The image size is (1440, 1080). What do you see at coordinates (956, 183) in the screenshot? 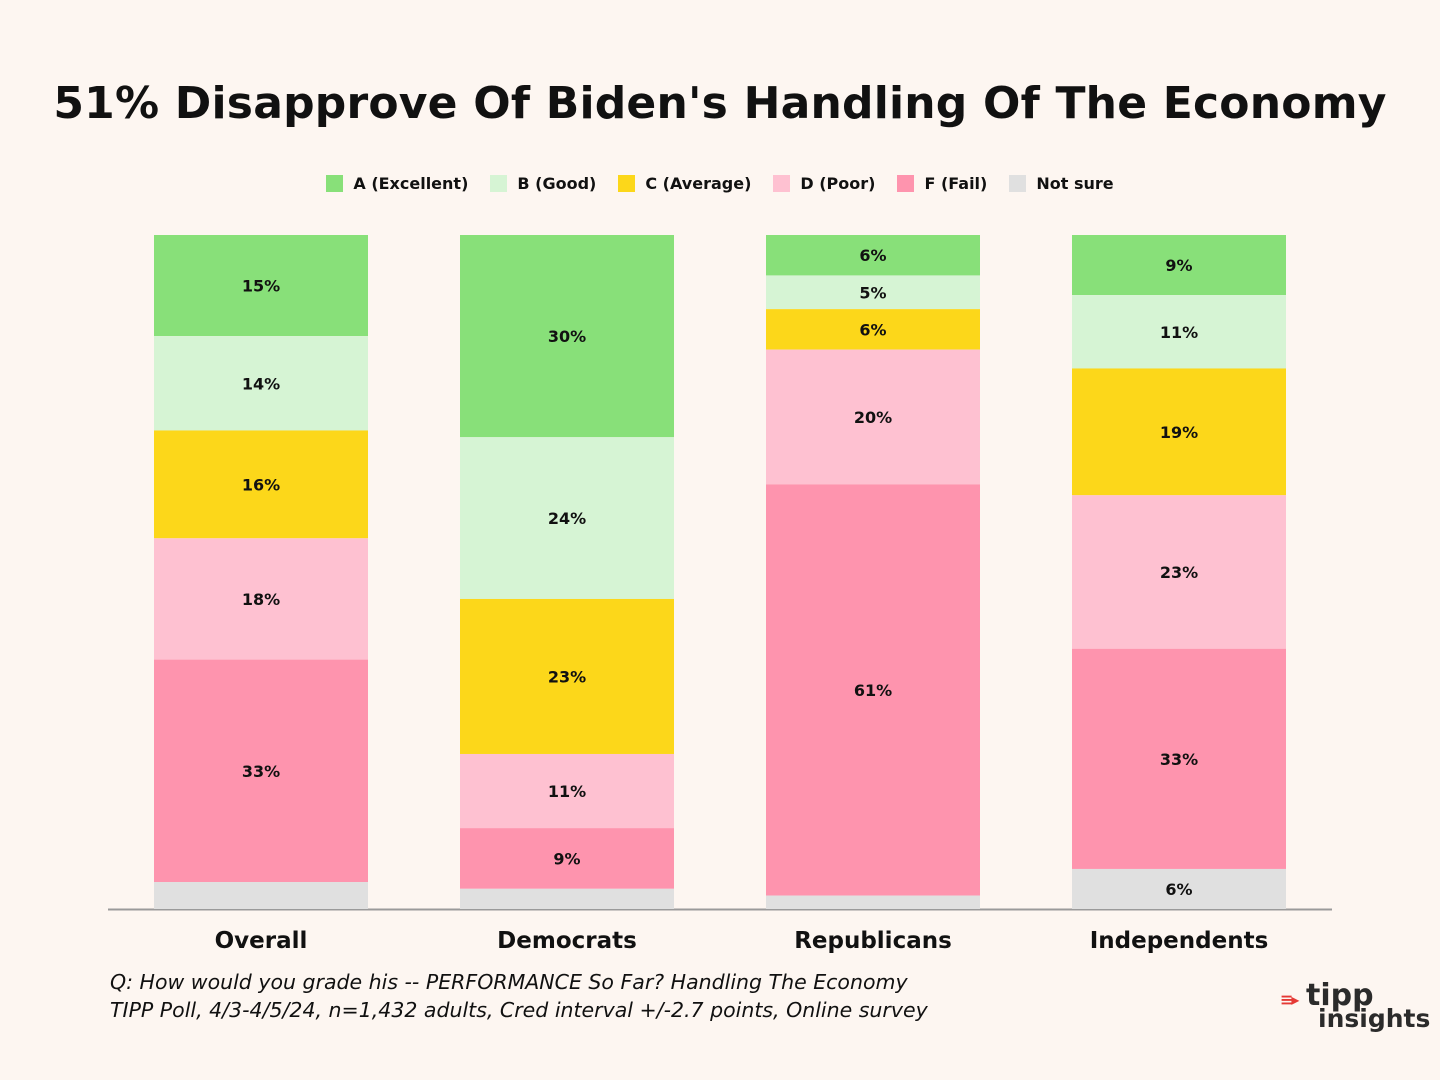
I see `legend-label: F (Fail)` at bounding box center [956, 183].